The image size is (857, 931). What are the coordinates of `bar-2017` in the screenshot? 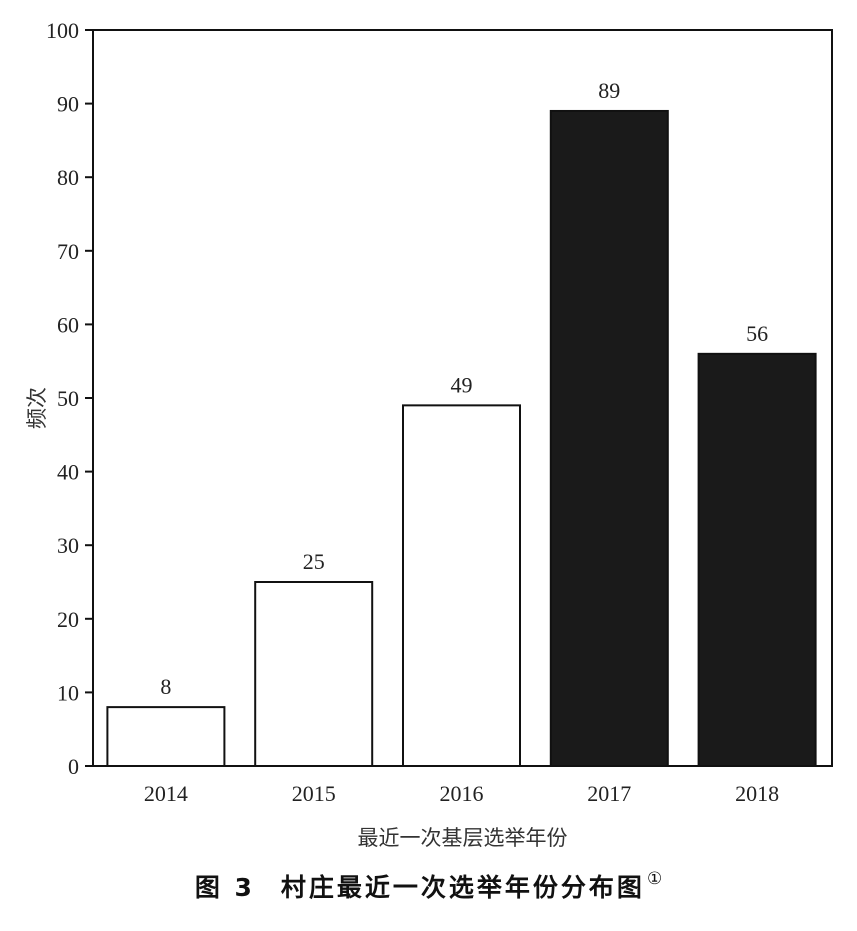 It's located at (609, 438).